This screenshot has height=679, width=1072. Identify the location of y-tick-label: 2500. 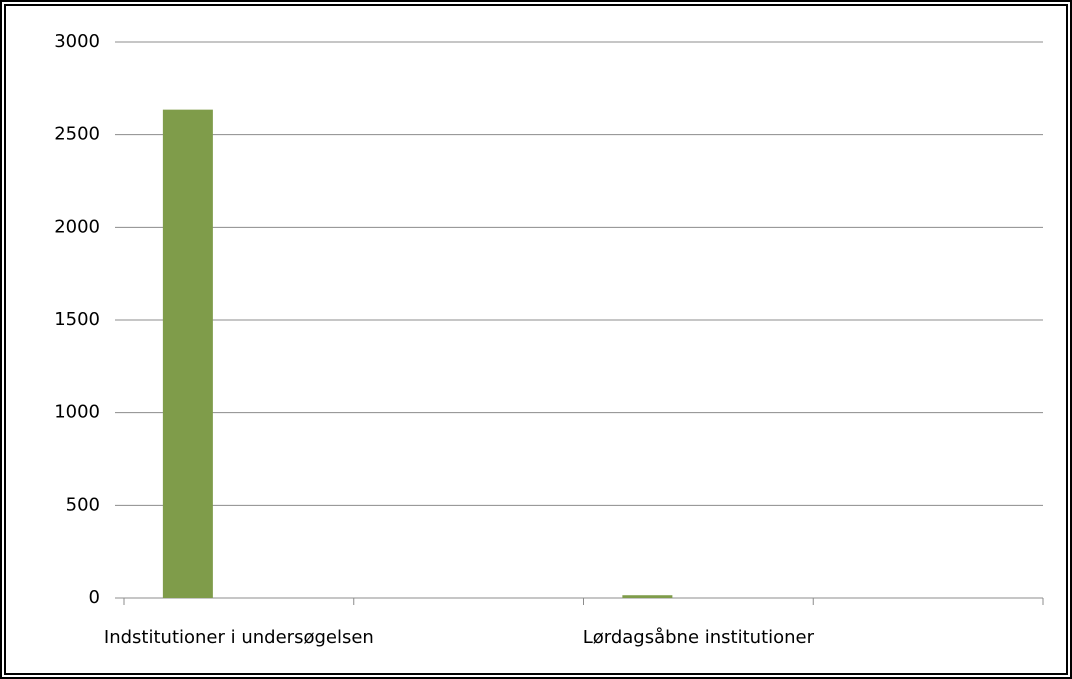
(77, 134).